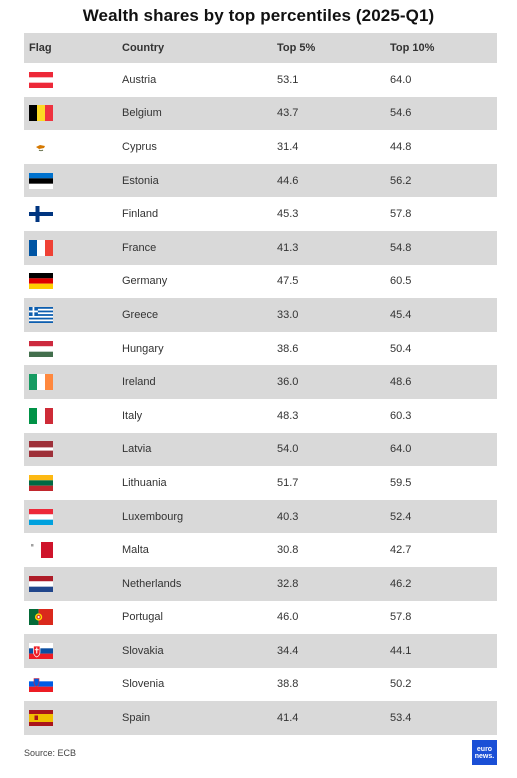 This screenshot has height=778, width=517. What do you see at coordinates (260, 80) in the screenshot?
I see `table-row: Austria 53.1 64.0` at bounding box center [260, 80].